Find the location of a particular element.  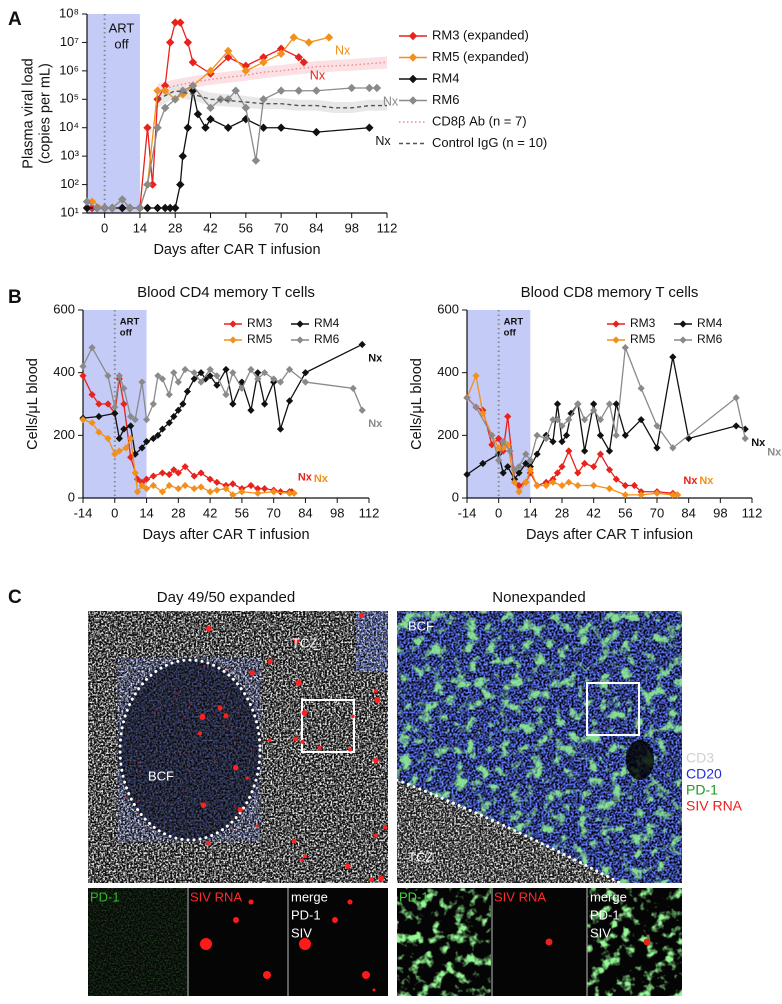

x-tick-label: 112 is located at coordinates (752, 512).